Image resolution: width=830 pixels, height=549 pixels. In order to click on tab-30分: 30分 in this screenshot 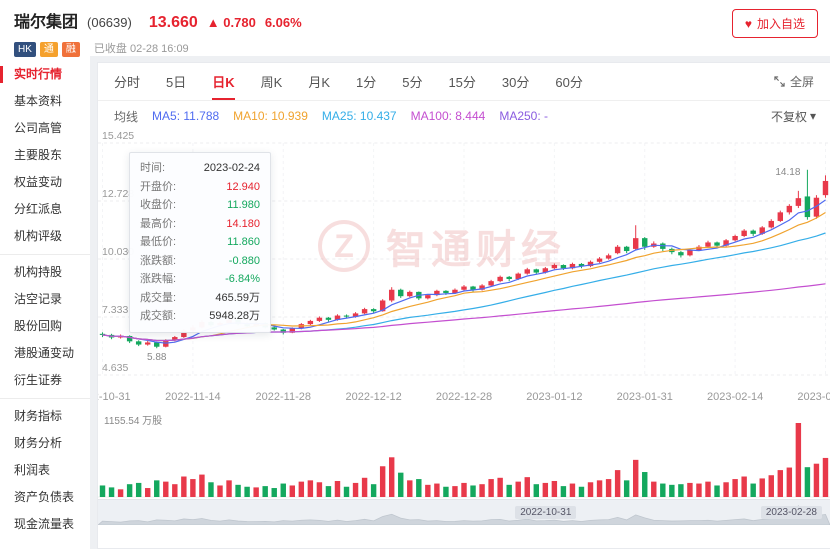, I will do `click(515, 82)`.